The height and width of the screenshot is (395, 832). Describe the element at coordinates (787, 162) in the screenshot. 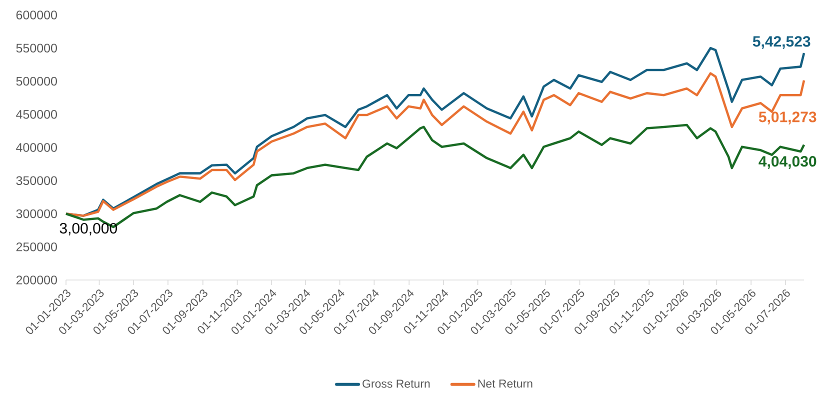

I see `annotation: 4,04,030` at that location.